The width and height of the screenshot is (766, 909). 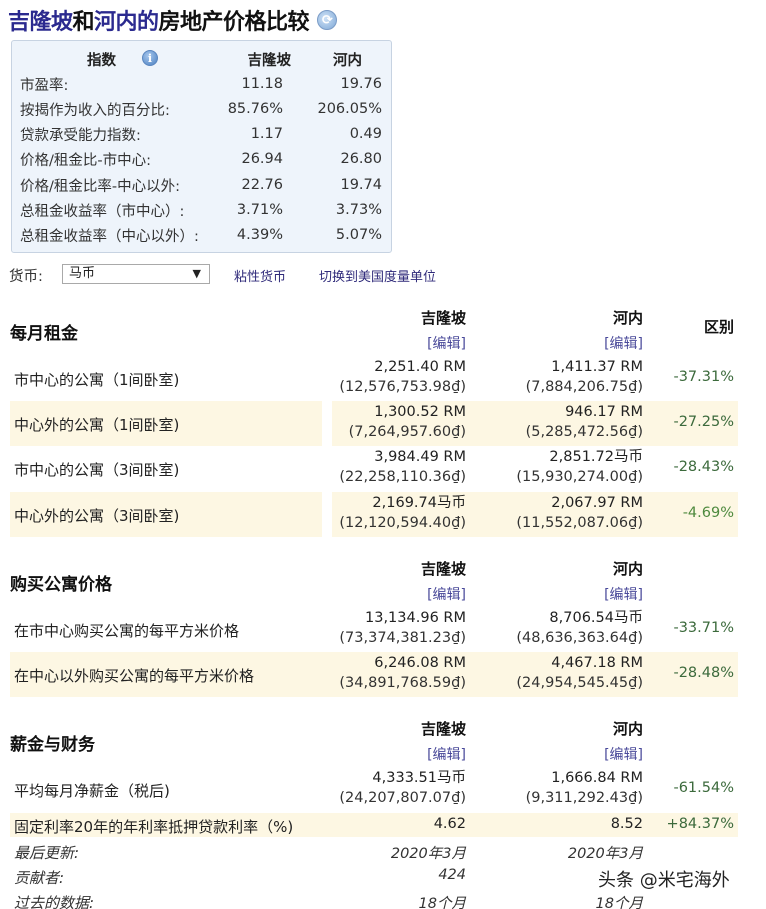 What do you see at coordinates (262, 159) in the screenshot?
I see `indices-value-city1: 26.94` at bounding box center [262, 159].